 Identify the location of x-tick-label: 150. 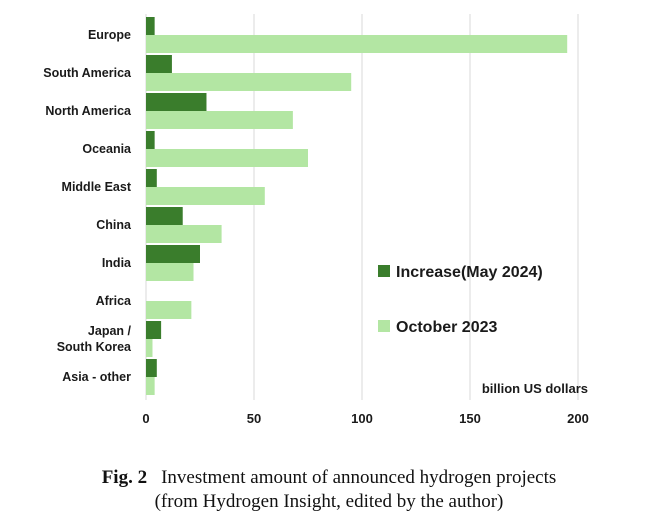
(470, 418).